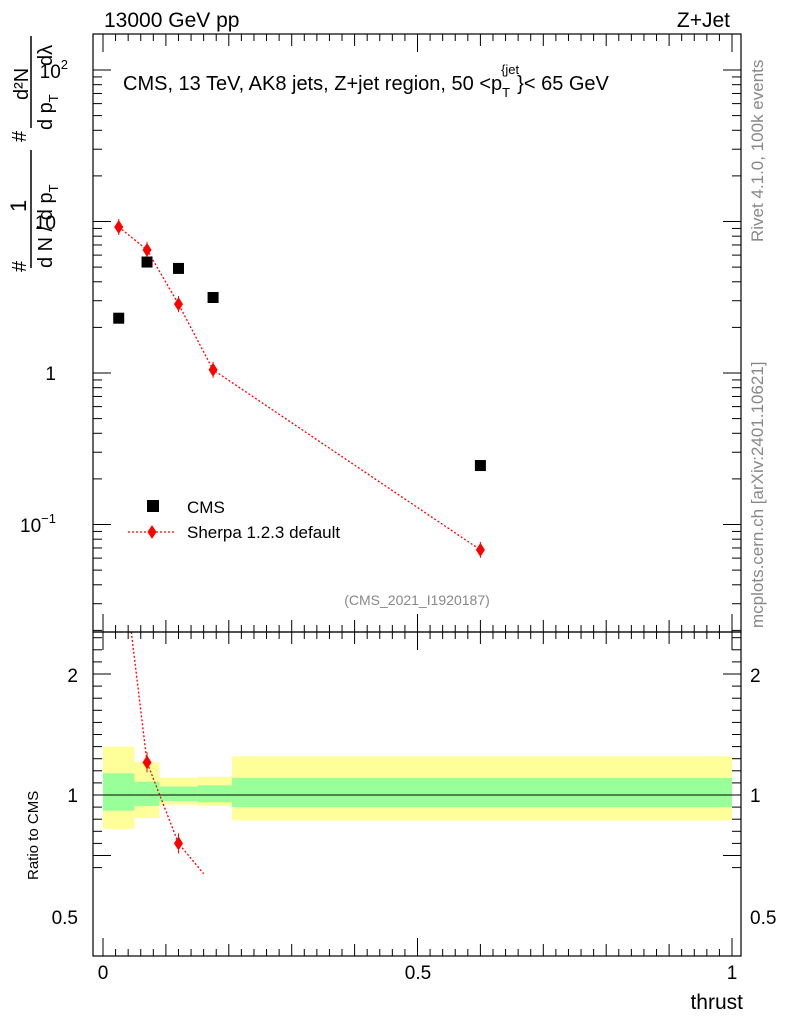 The height and width of the screenshot is (1024, 786). I want to click on legend-cms-marker, so click(153, 506).